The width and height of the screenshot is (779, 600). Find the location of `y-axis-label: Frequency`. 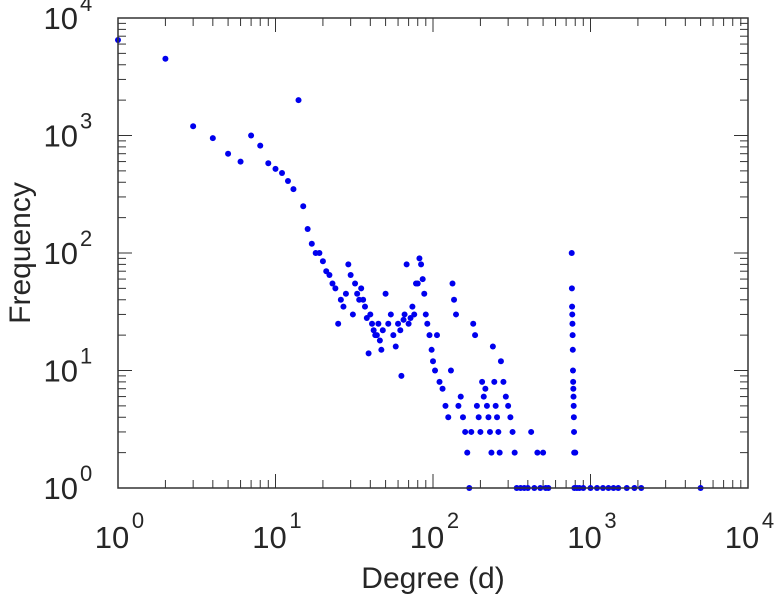

y-axis-label: Frequency is located at coordinates (20, 253).